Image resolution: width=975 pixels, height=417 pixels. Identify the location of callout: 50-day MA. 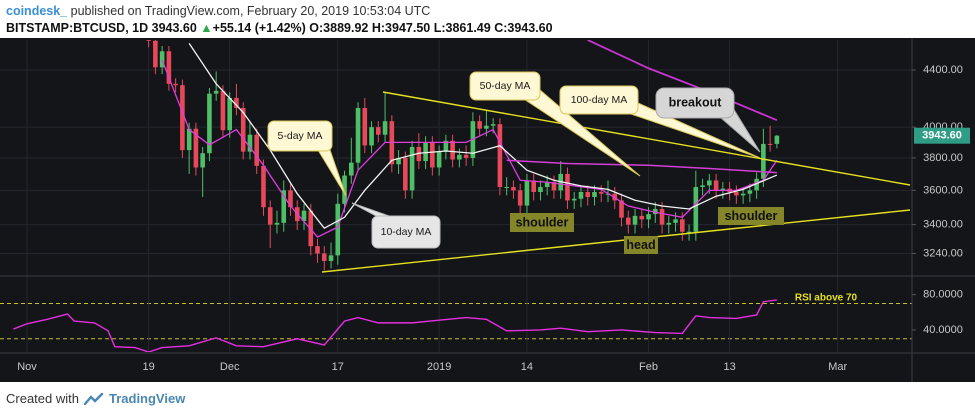
(555, 124).